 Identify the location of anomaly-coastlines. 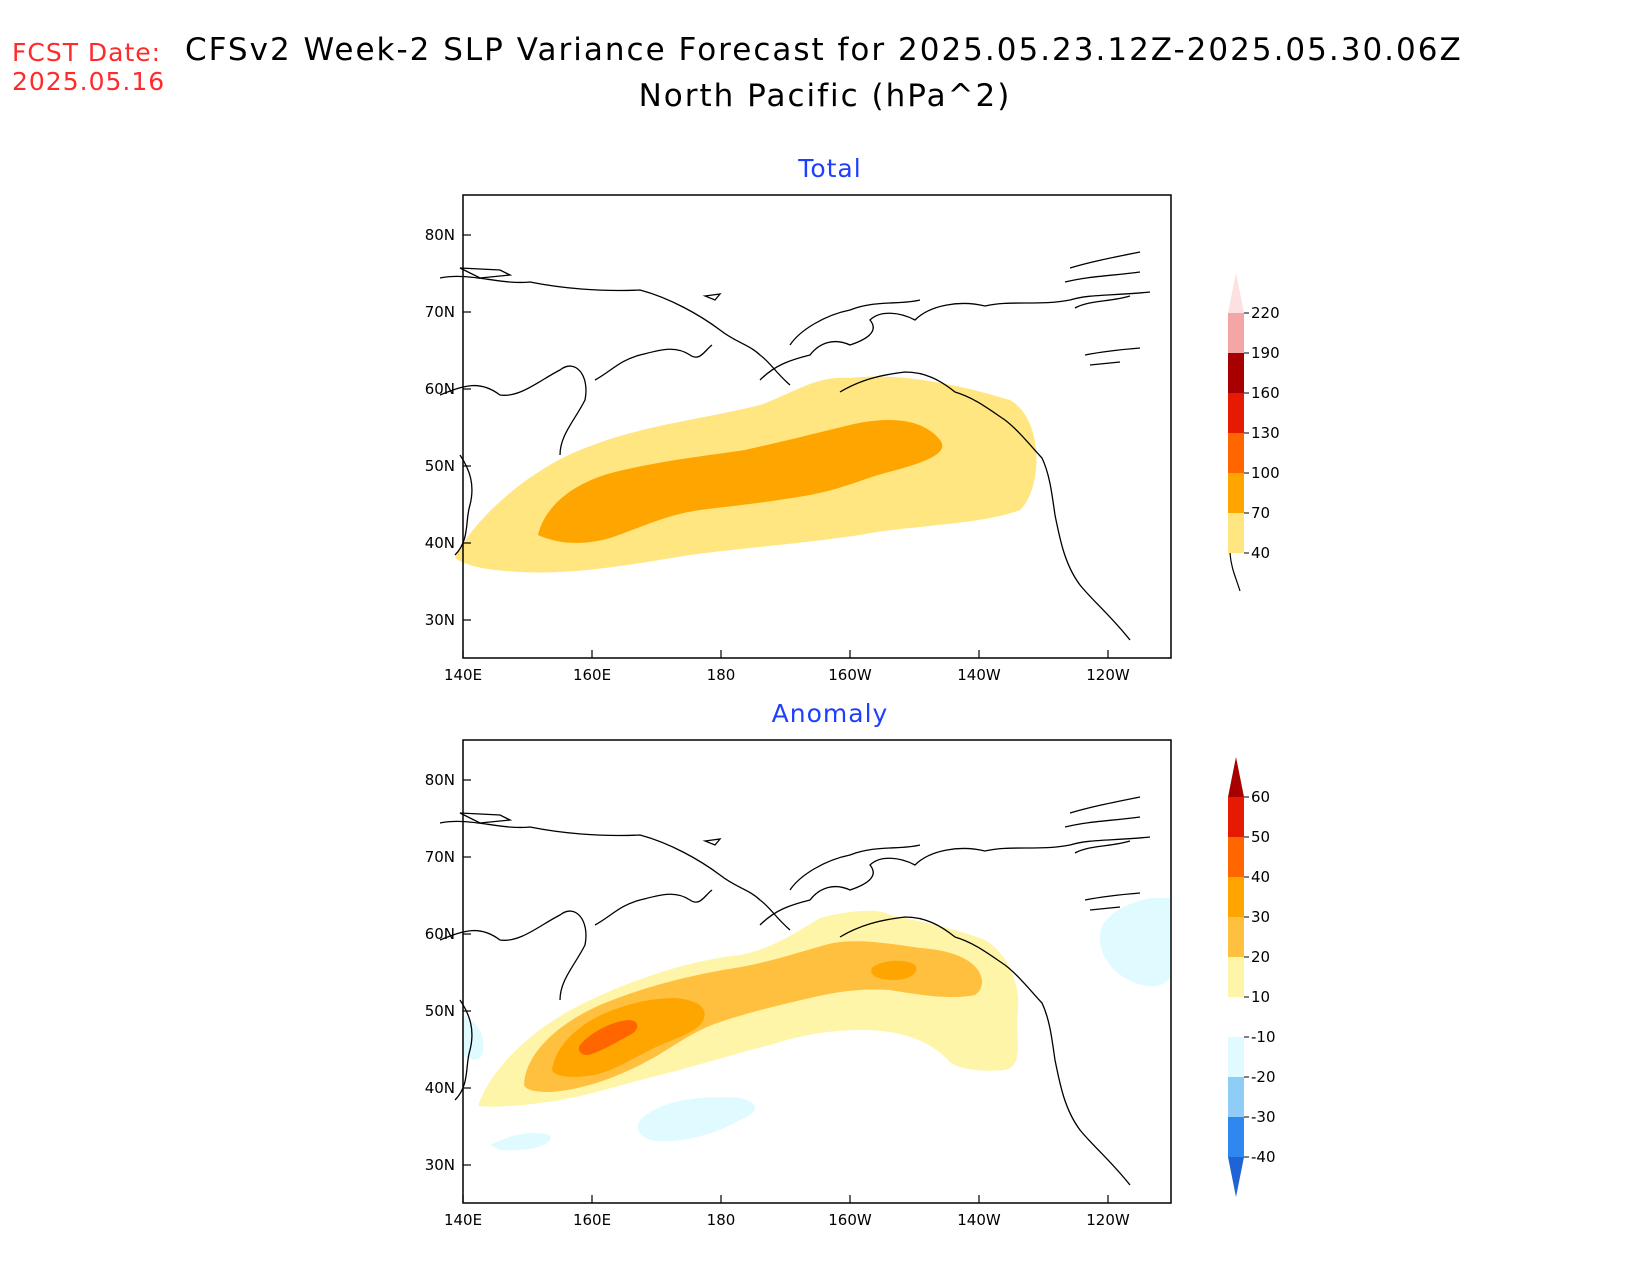
(795, 991).